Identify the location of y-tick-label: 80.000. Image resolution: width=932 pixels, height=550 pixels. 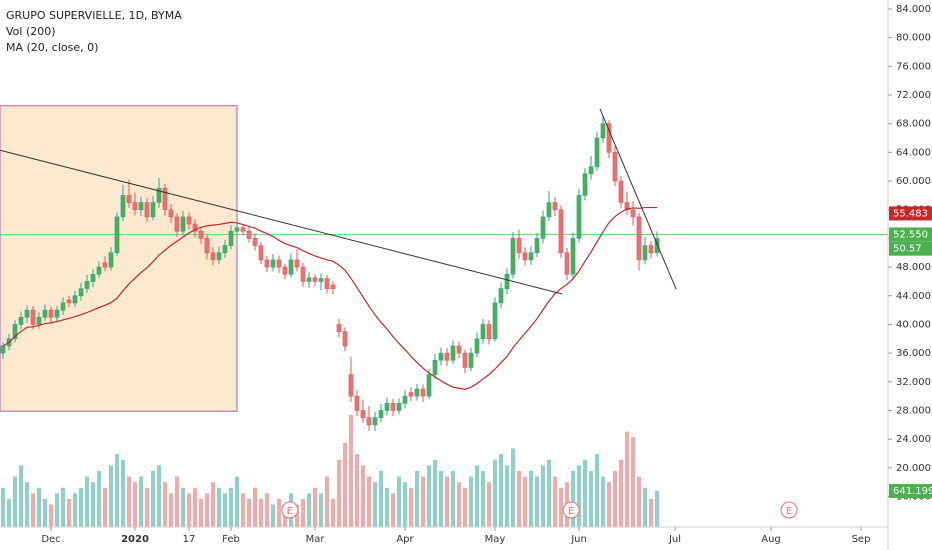
(913, 38).